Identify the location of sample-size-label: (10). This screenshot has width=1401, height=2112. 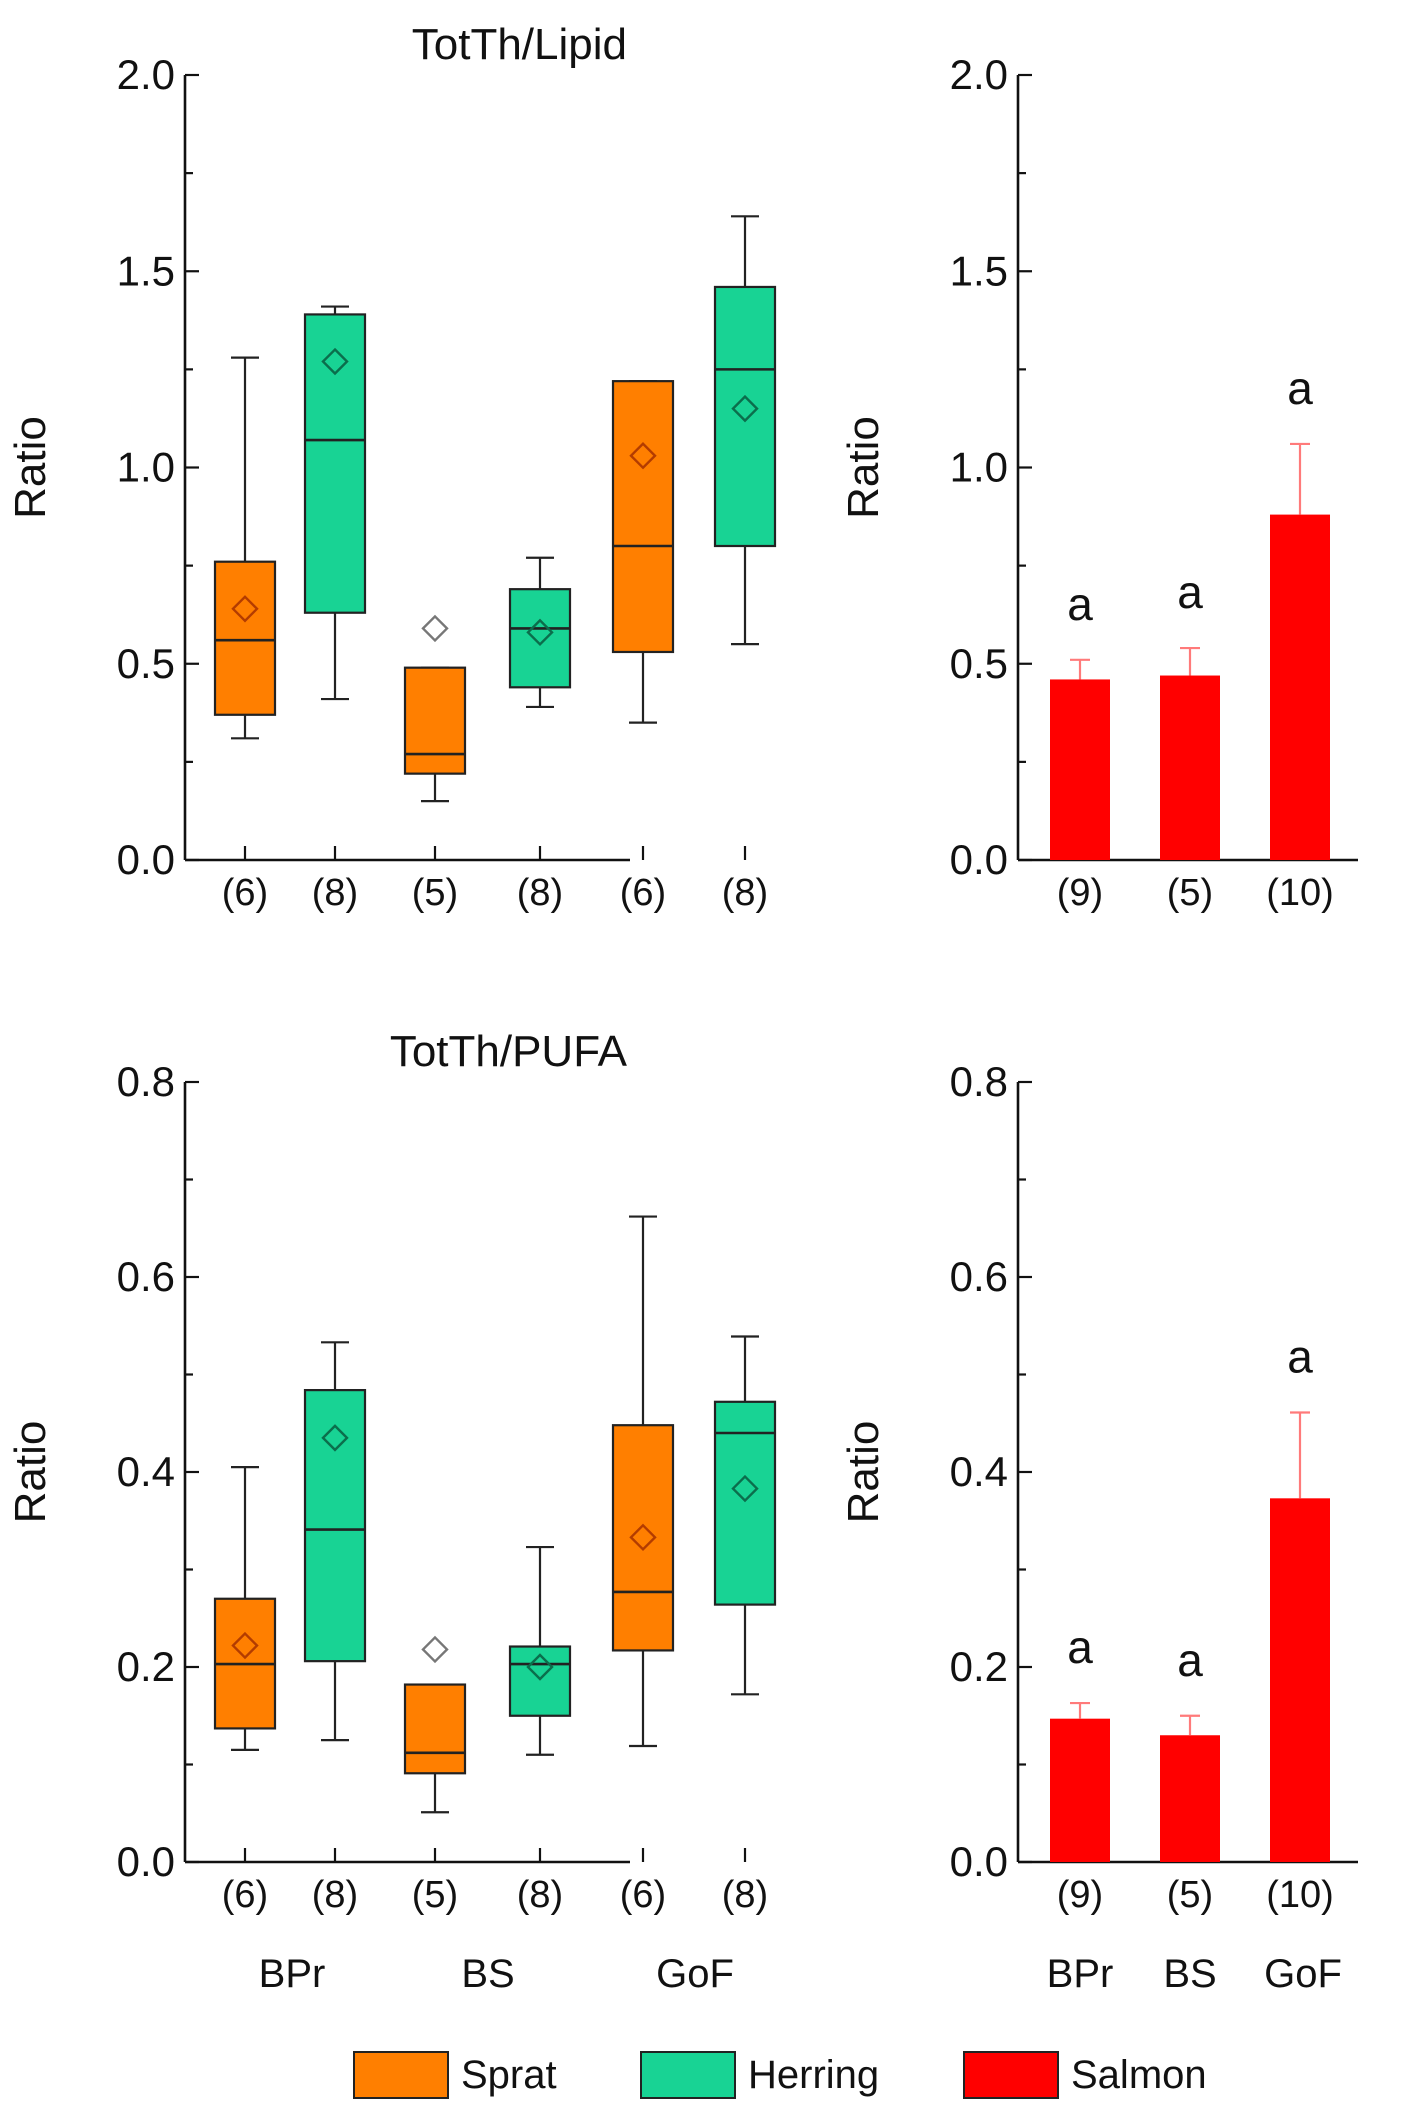
(1300, 893).